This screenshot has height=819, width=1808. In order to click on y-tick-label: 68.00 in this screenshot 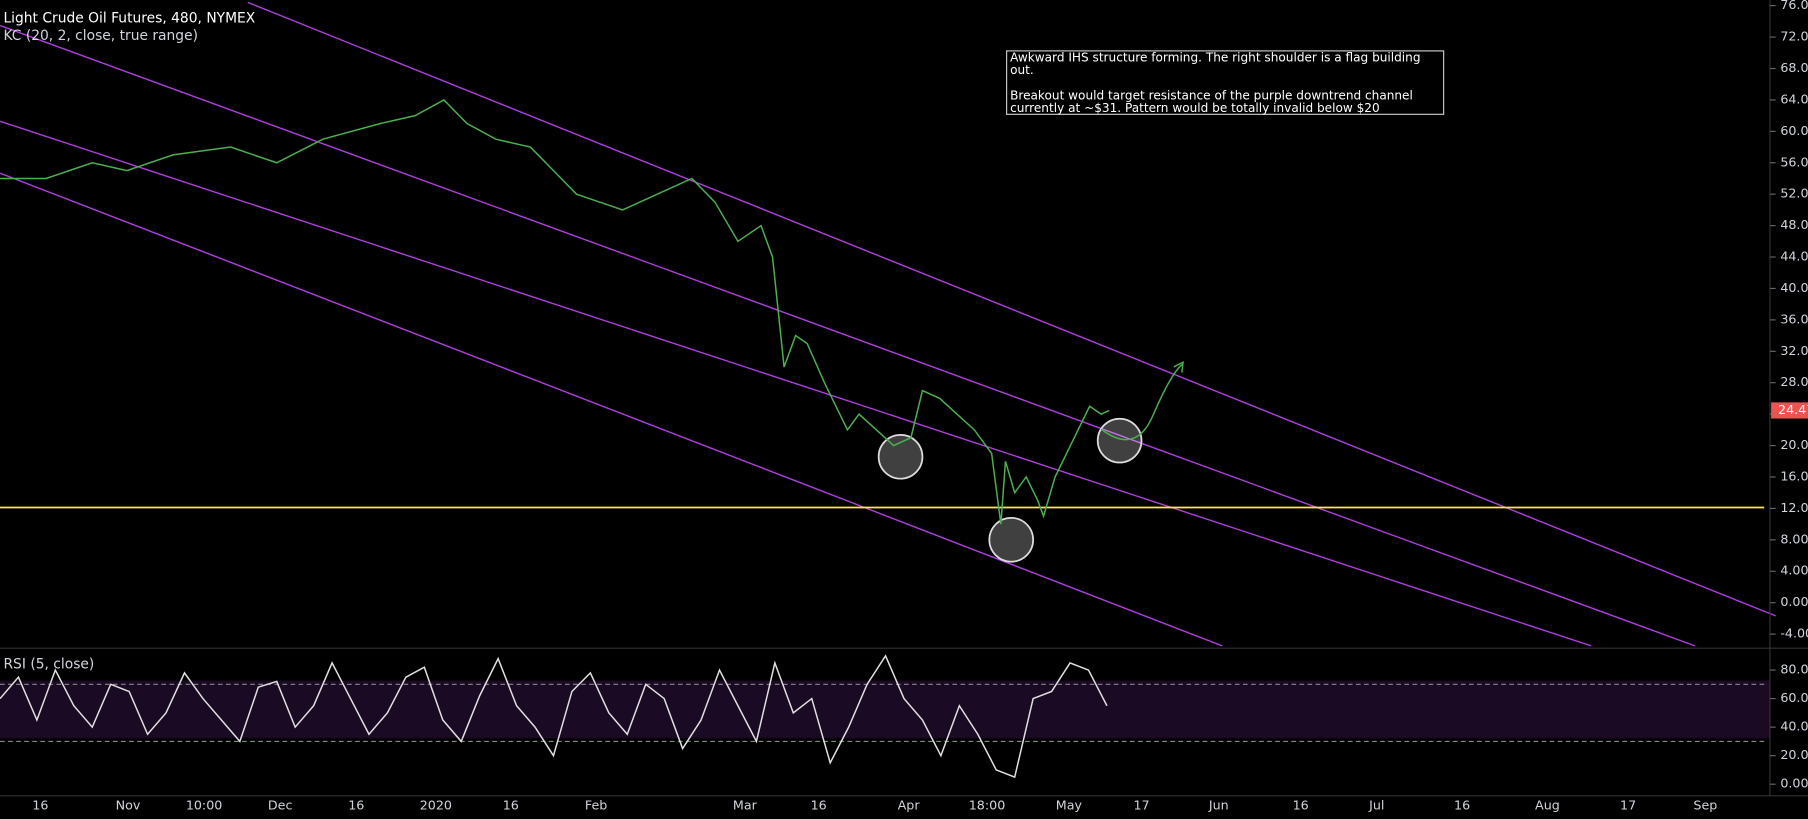, I will do `click(1794, 67)`.